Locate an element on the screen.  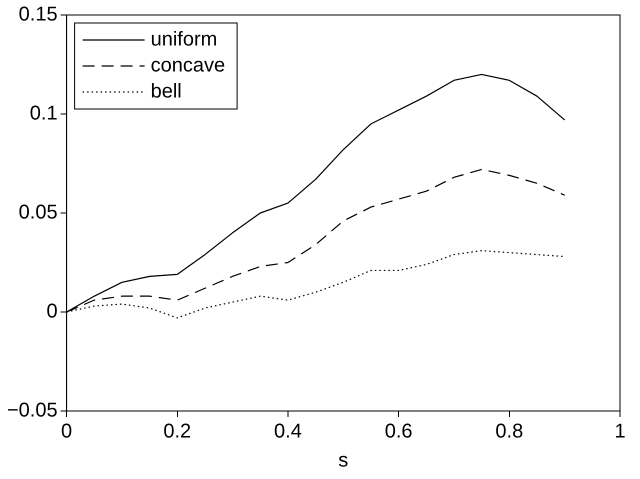
legend-label: concave is located at coordinates (188, 65).